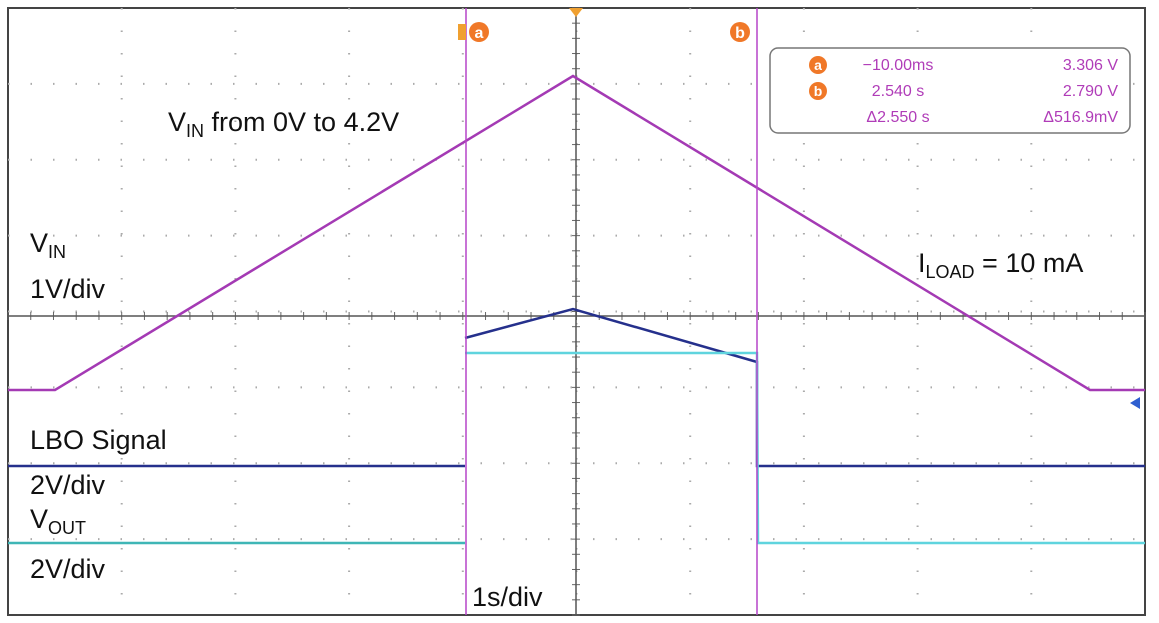 The image size is (1159, 623). What do you see at coordinates (897, 117) in the screenshot?
I see `readout-time: Δ2.550 s` at bounding box center [897, 117].